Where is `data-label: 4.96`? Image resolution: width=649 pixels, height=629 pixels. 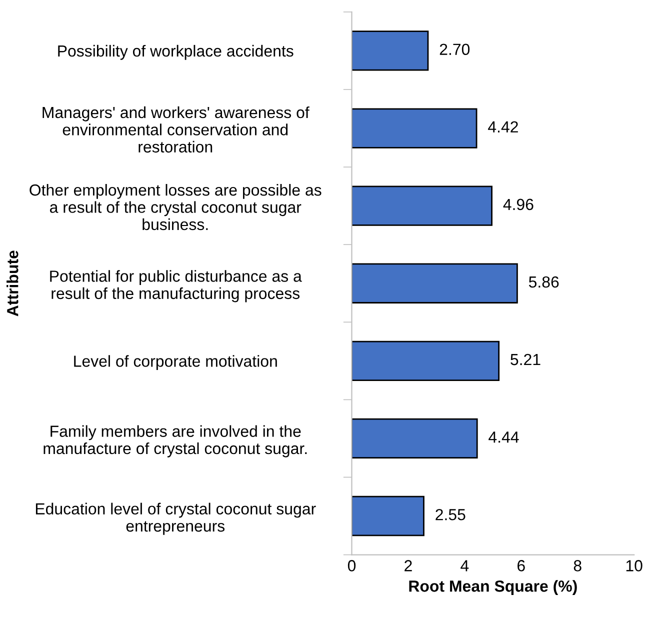
data-label: 4.96 is located at coordinates (518, 204).